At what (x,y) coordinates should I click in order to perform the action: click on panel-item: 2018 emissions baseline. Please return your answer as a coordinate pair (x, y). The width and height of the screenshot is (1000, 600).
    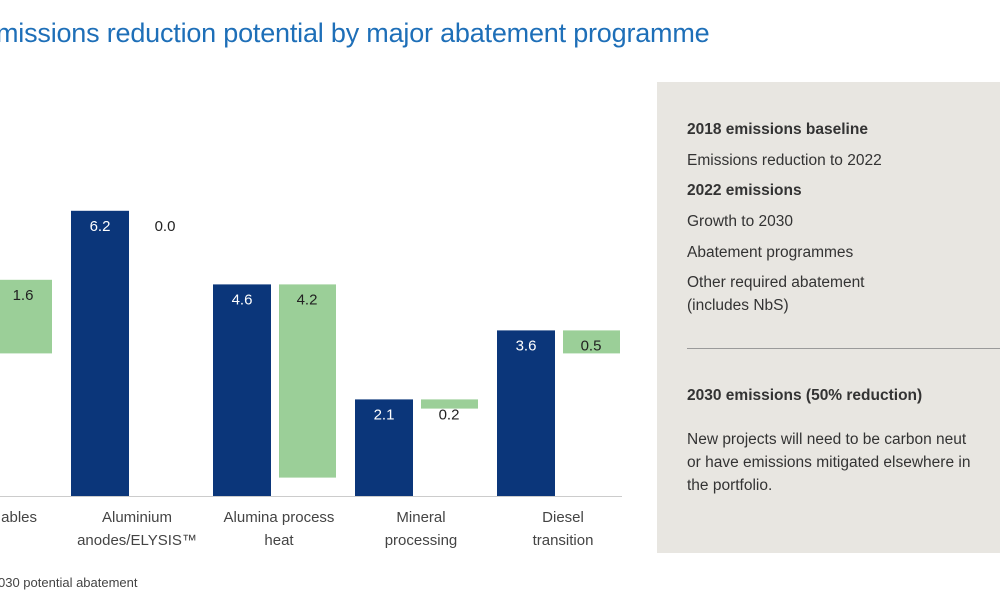
    Looking at the image, I should click on (777, 129).